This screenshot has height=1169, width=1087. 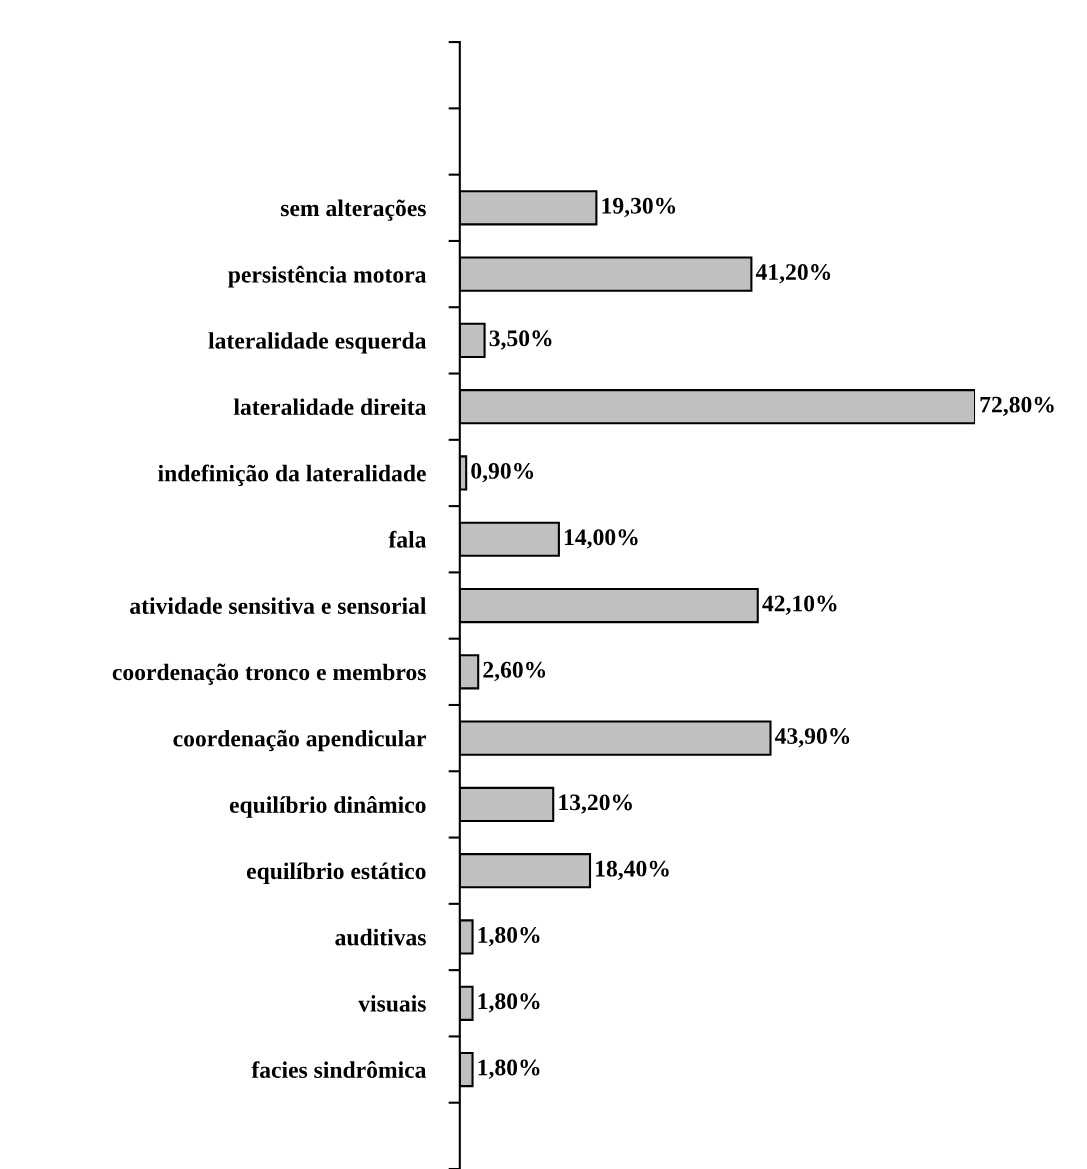 I want to click on y-tick-label: atividade sensitiva e sensorial, so click(x=278, y=605).